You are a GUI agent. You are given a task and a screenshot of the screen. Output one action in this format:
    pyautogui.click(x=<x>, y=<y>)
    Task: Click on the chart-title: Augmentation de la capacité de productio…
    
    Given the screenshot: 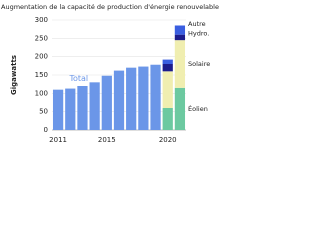 What is the action you would take?
    pyautogui.click(x=110, y=7)
    